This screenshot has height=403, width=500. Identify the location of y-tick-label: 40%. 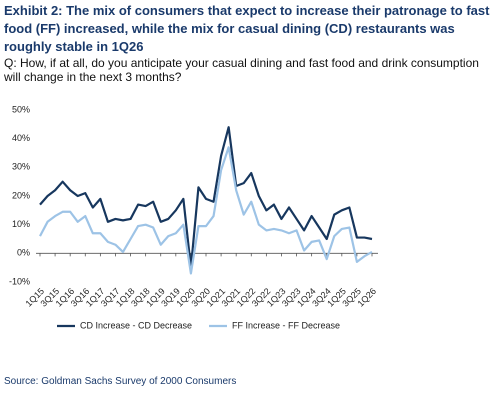
(21, 138).